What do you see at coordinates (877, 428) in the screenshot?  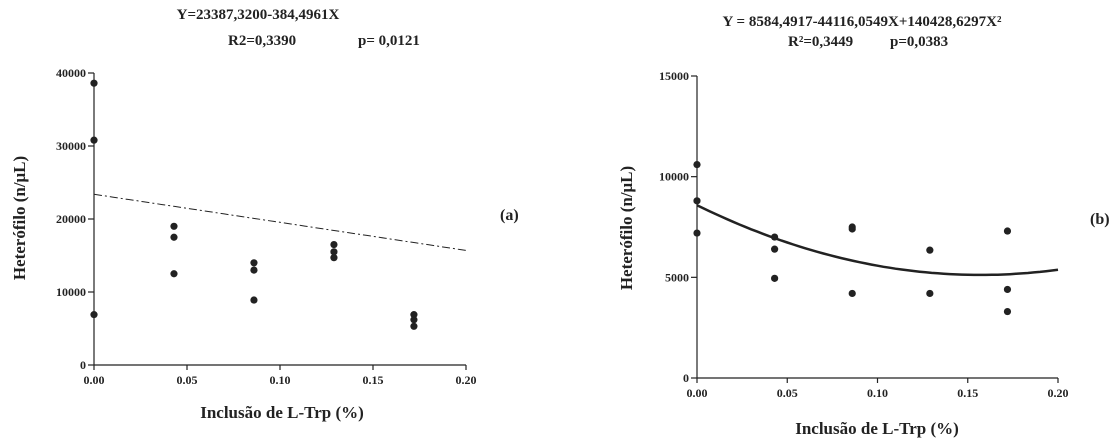 I see `chart-b-xlabel: Inclusão de L-Trp (%)` at bounding box center [877, 428].